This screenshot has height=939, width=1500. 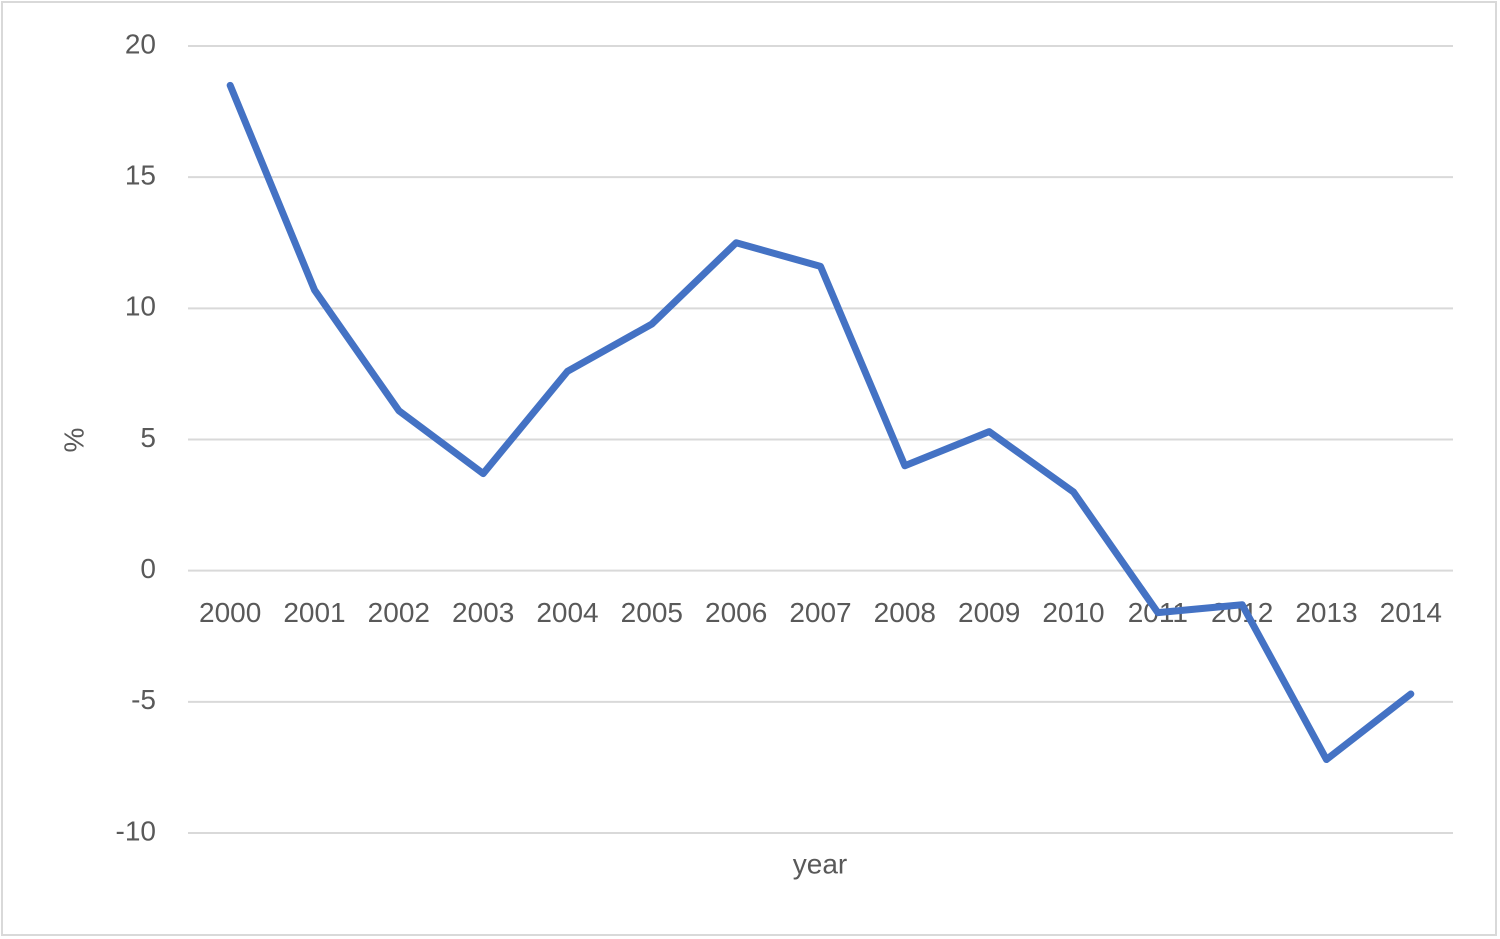 I want to click on x-tick-label: 2003, so click(x=483, y=612).